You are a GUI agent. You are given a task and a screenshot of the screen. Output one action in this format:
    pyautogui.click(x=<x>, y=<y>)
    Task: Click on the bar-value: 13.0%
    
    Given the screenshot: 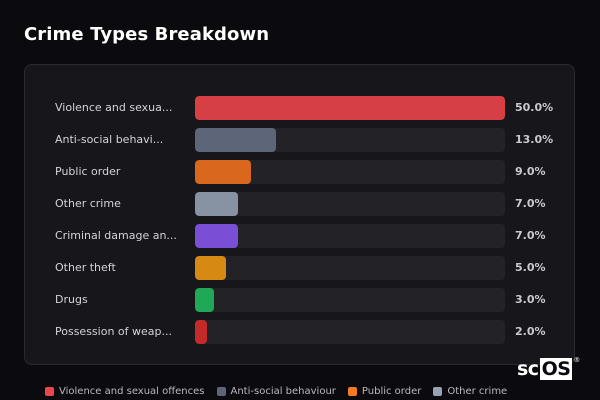 What is the action you would take?
    pyautogui.click(x=534, y=139)
    